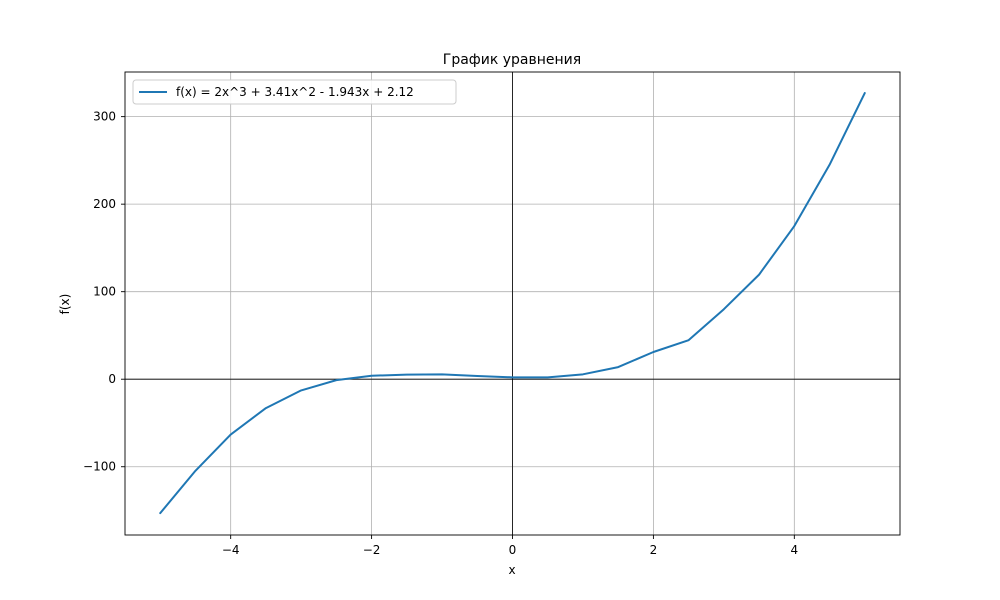  What do you see at coordinates (112, 379) in the screenshot?
I see `y-tick-label: 0` at bounding box center [112, 379].